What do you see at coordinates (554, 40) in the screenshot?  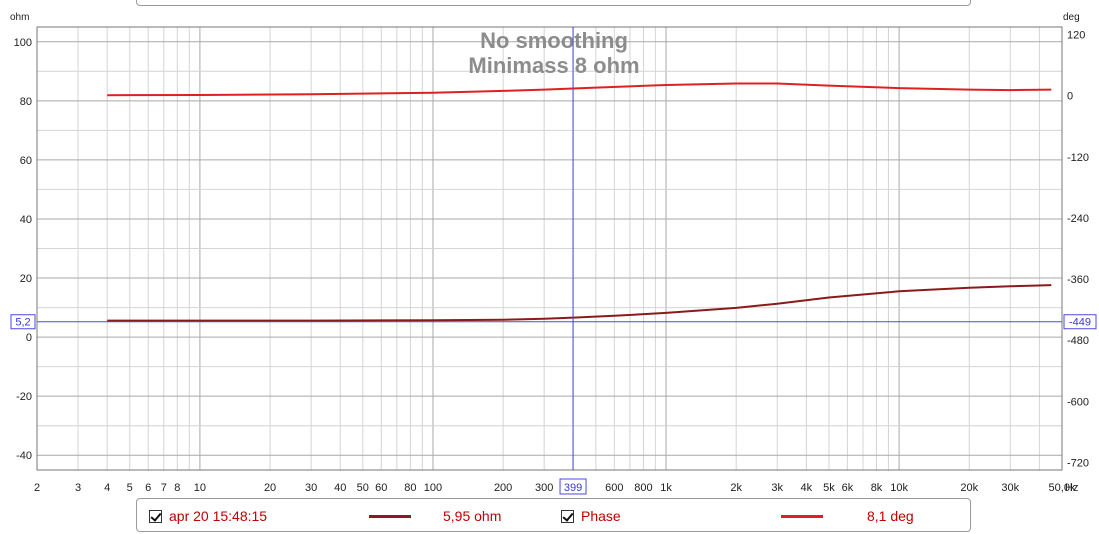 I see `chart-title: No smoothing` at bounding box center [554, 40].